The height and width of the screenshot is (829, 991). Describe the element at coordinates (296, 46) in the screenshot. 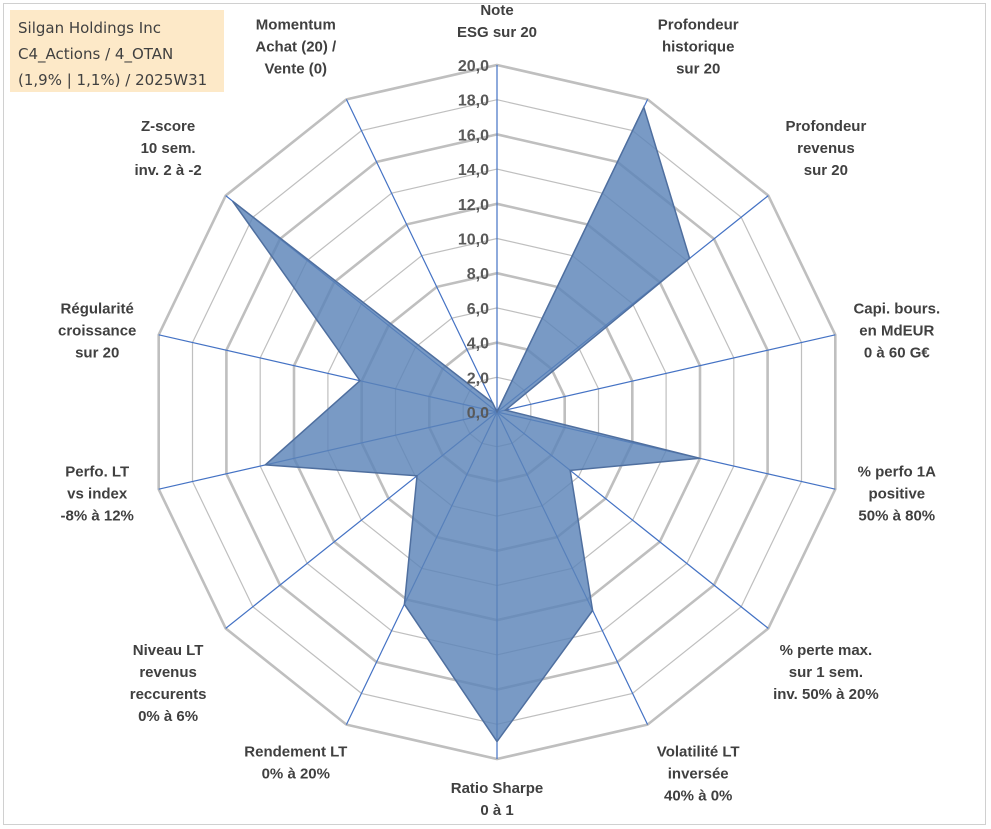

I see `axis-label: Momentum Achat (20) / Vente (0)` at that location.